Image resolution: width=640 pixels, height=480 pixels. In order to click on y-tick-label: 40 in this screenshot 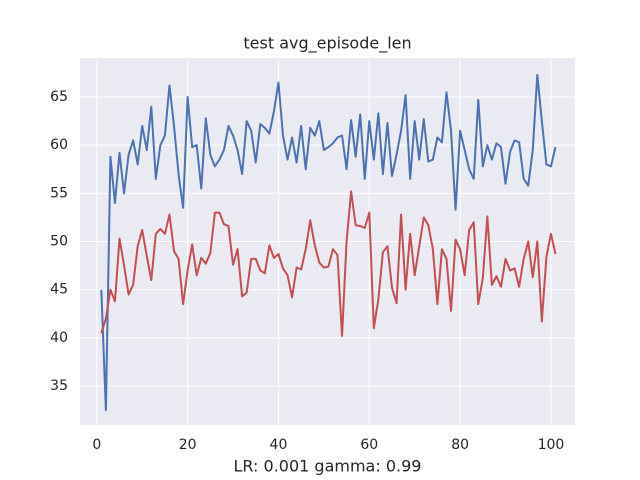, I will do `click(59, 338)`.